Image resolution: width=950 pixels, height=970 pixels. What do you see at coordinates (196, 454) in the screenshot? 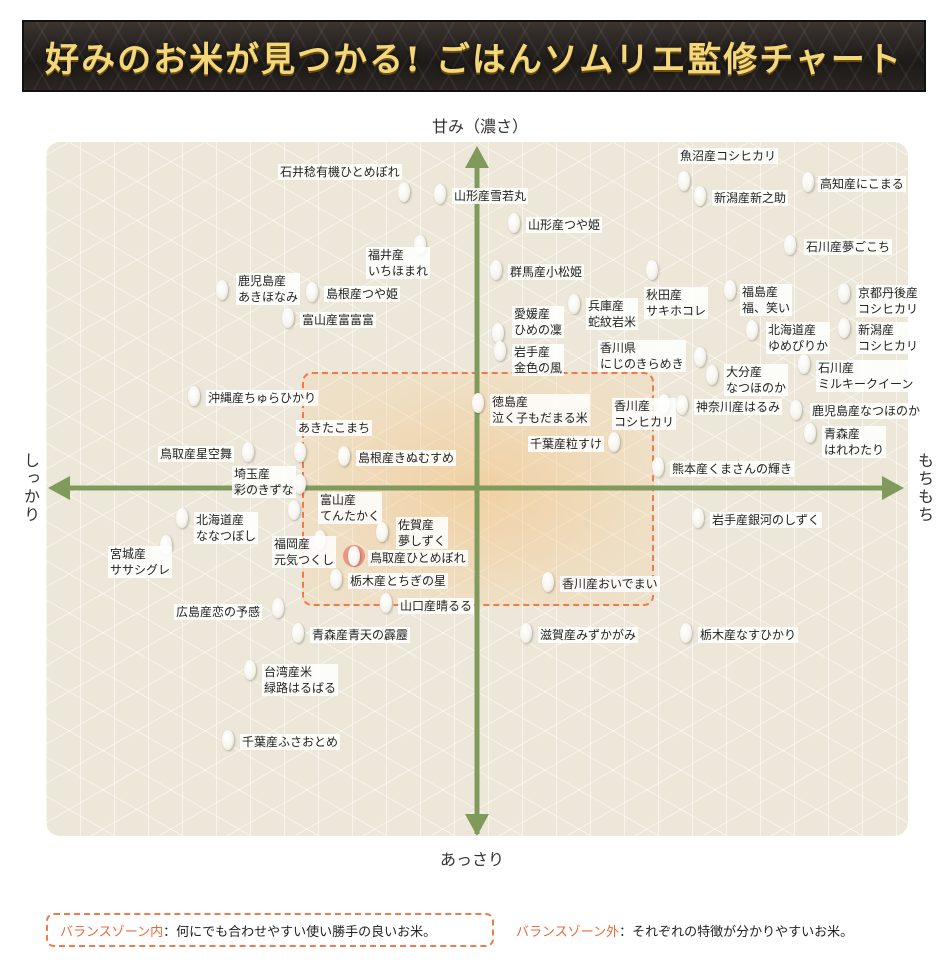
I see `rice-variety-label: 鳥取産星空舞` at bounding box center [196, 454].